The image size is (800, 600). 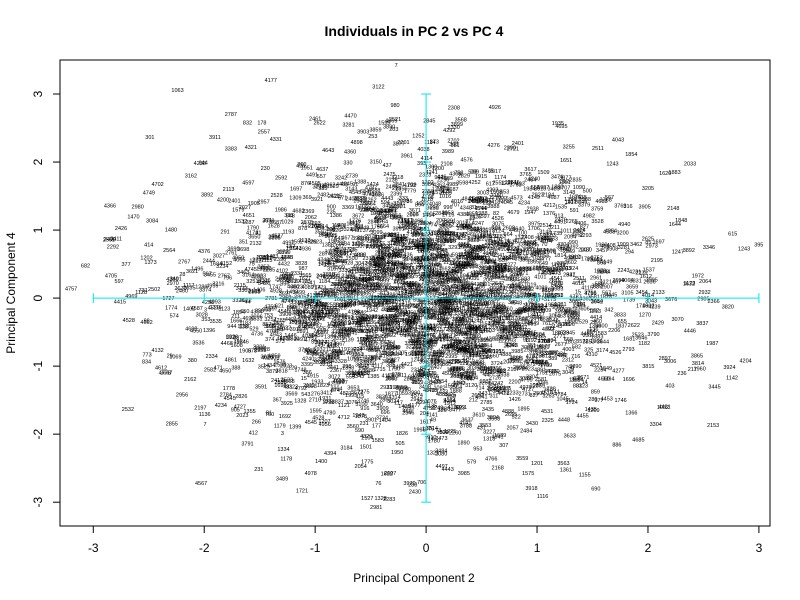 I want to click on point-label: 873, so click(x=434, y=142).